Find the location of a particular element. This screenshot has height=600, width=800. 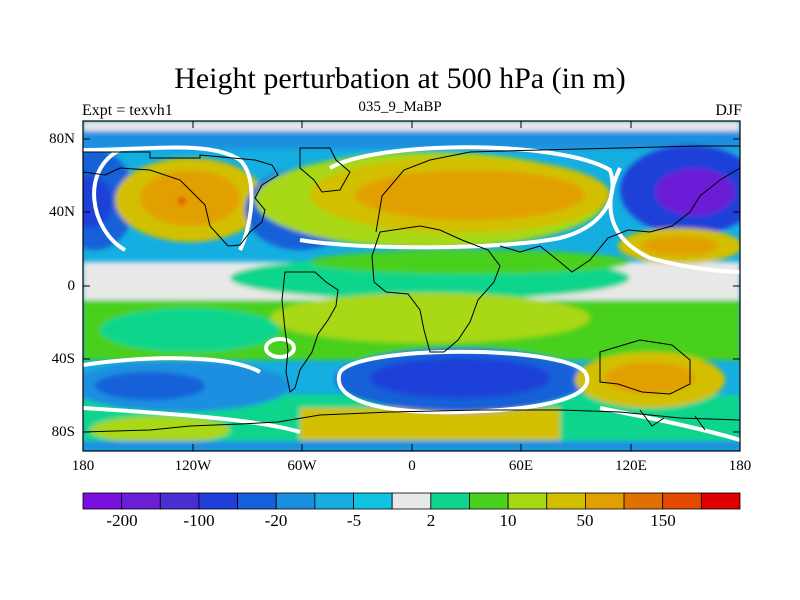

season-label: DJF is located at coordinates (728, 110).